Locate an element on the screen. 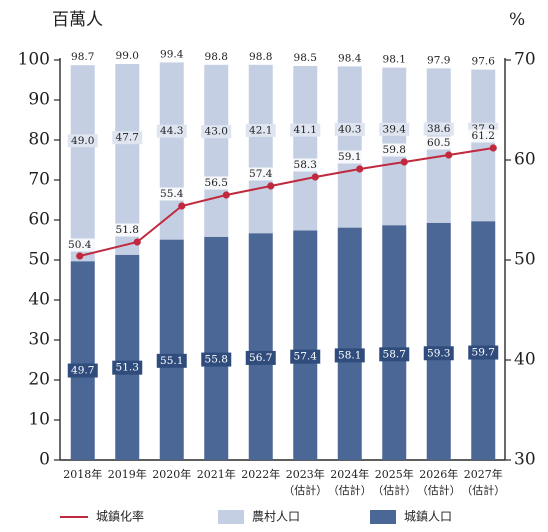 This screenshot has height=532, width=548. rural-label: 41.1 is located at coordinates (305, 130).